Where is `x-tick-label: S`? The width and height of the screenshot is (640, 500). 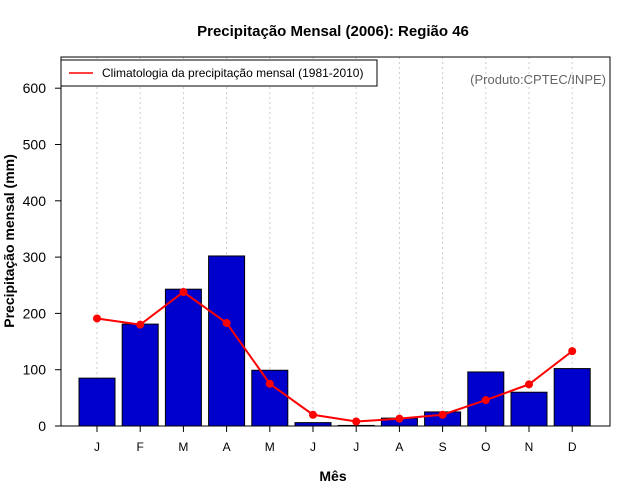 x-tick-label: S is located at coordinates (443, 447).